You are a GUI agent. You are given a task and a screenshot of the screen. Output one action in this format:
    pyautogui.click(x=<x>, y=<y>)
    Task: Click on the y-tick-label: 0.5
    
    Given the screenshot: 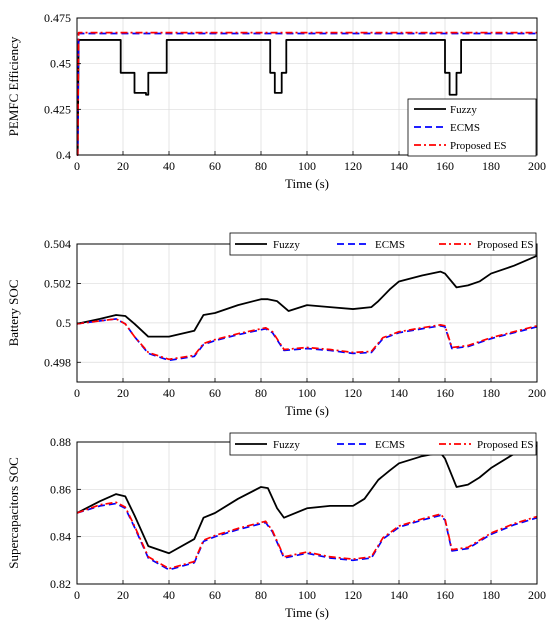 What is the action you would take?
    pyautogui.click(x=63, y=323)
    